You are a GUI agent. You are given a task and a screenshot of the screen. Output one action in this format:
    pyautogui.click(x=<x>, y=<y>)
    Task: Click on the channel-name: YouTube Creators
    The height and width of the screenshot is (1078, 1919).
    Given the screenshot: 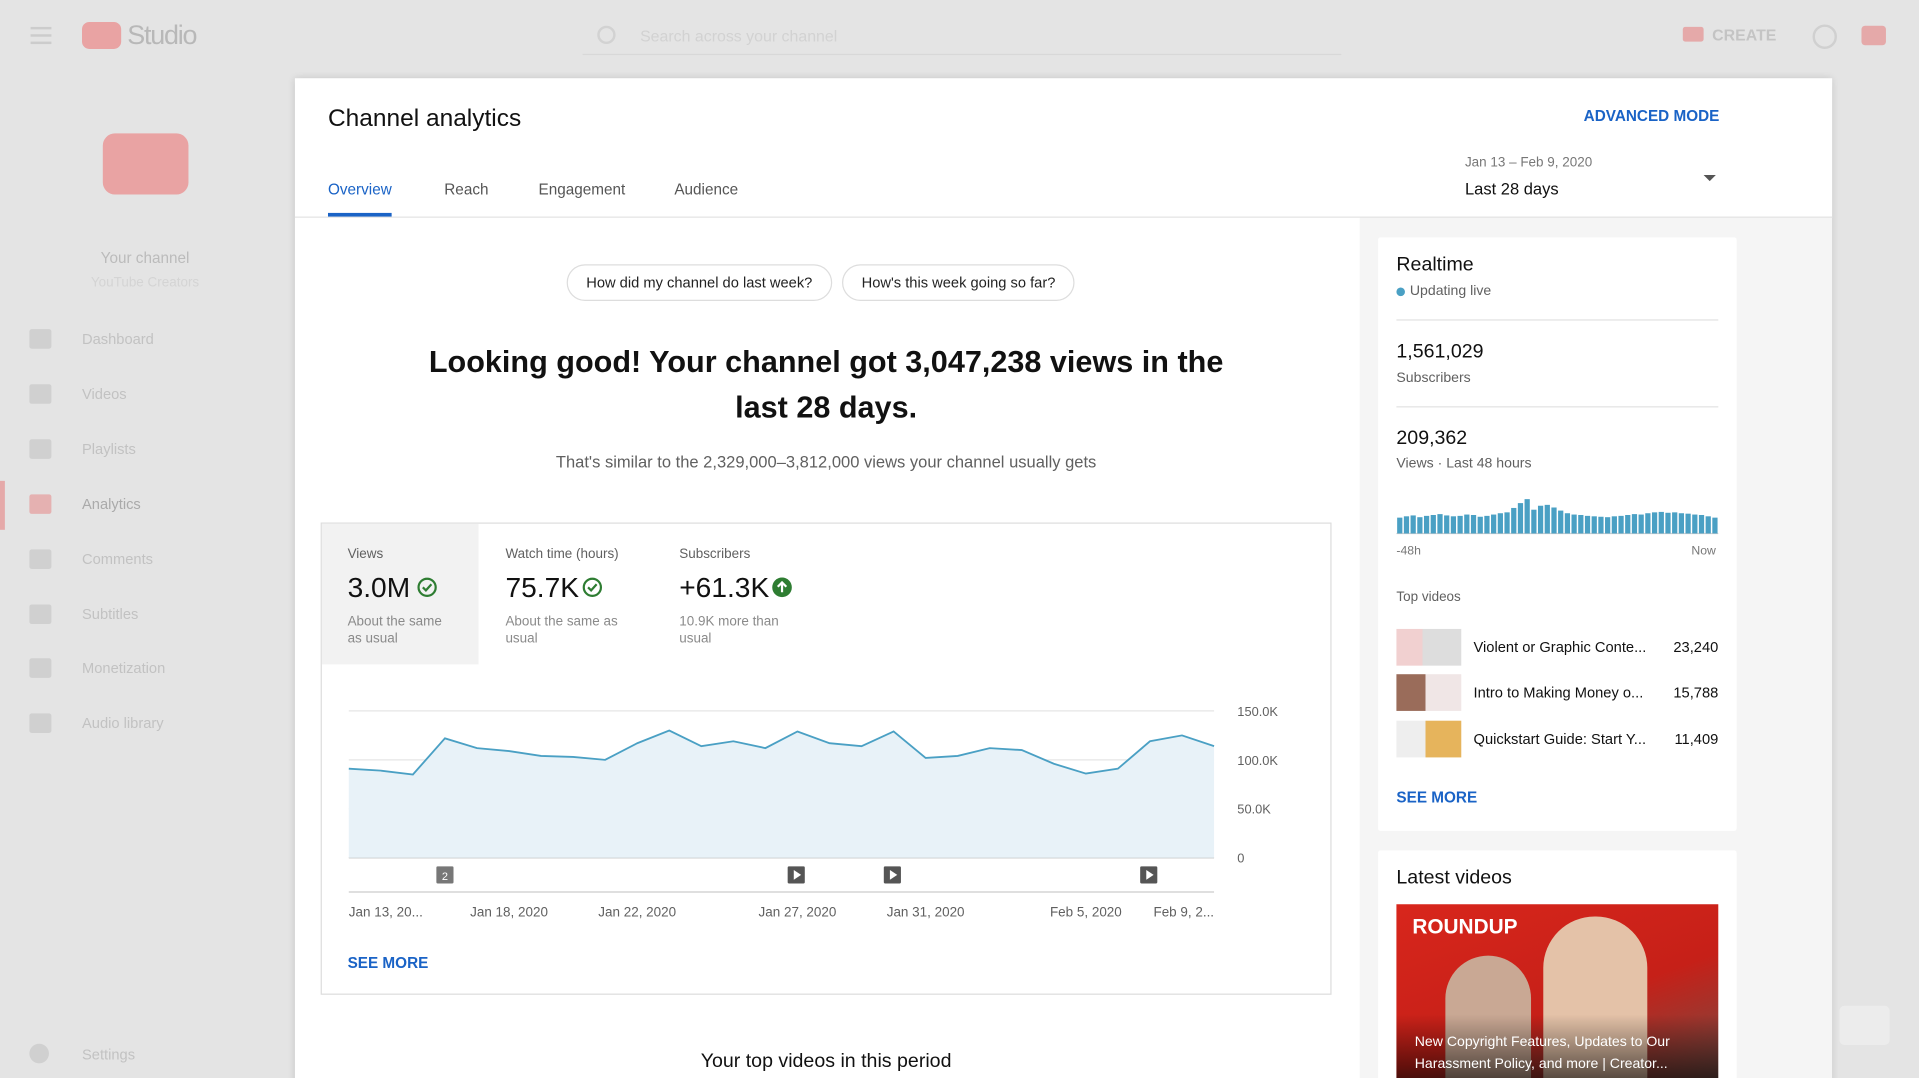 What is the action you would take?
    pyautogui.click(x=145, y=282)
    